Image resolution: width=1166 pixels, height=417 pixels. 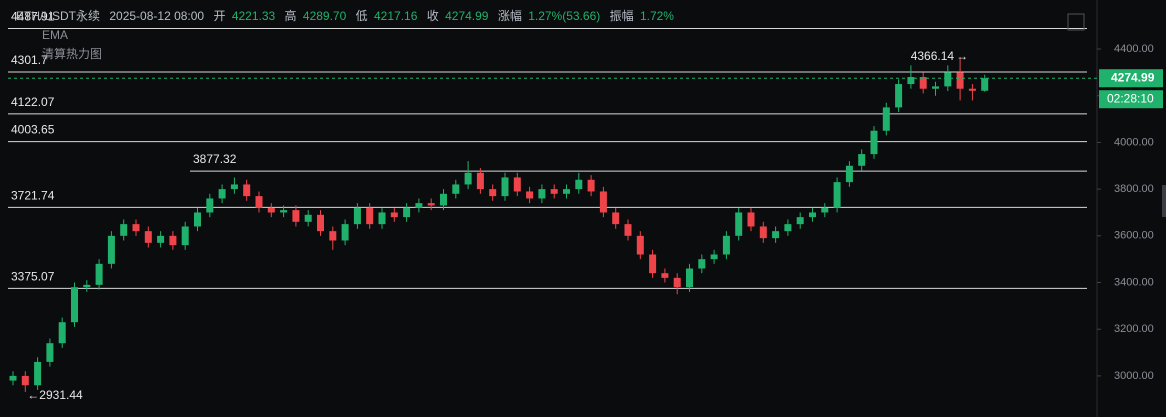 What do you see at coordinates (33, 130) in the screenshot?
I see `level-label: 4003.65` at bounding box center [33, 130].